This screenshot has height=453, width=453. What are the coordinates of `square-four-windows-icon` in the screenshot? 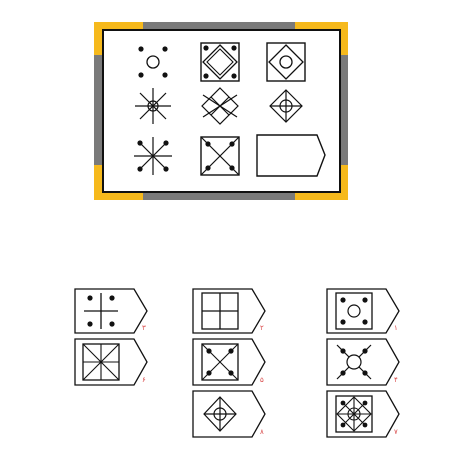 It's located at (220, 311).